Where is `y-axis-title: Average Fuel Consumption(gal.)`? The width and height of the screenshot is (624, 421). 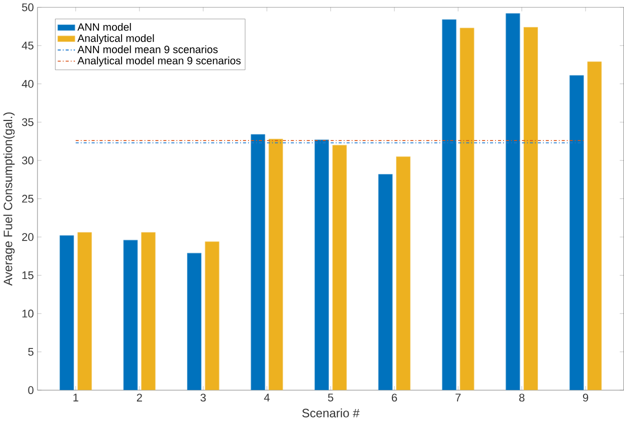 y-axis-title: Average Fuel Consumption(gal.) is located at coordinates (9, 199).